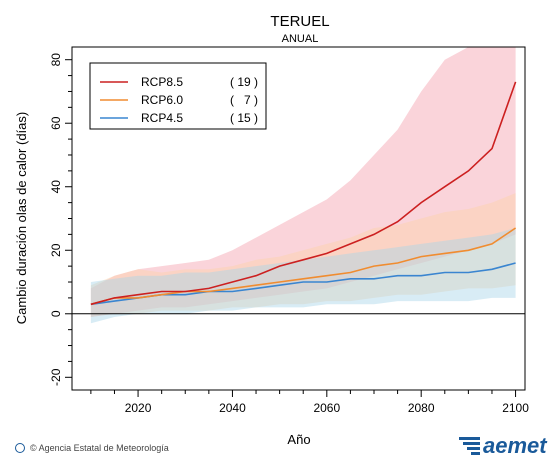 The image size is (550, 462). I want to click on legend-count-rcp60: ( 7 ), so click(244, 100).